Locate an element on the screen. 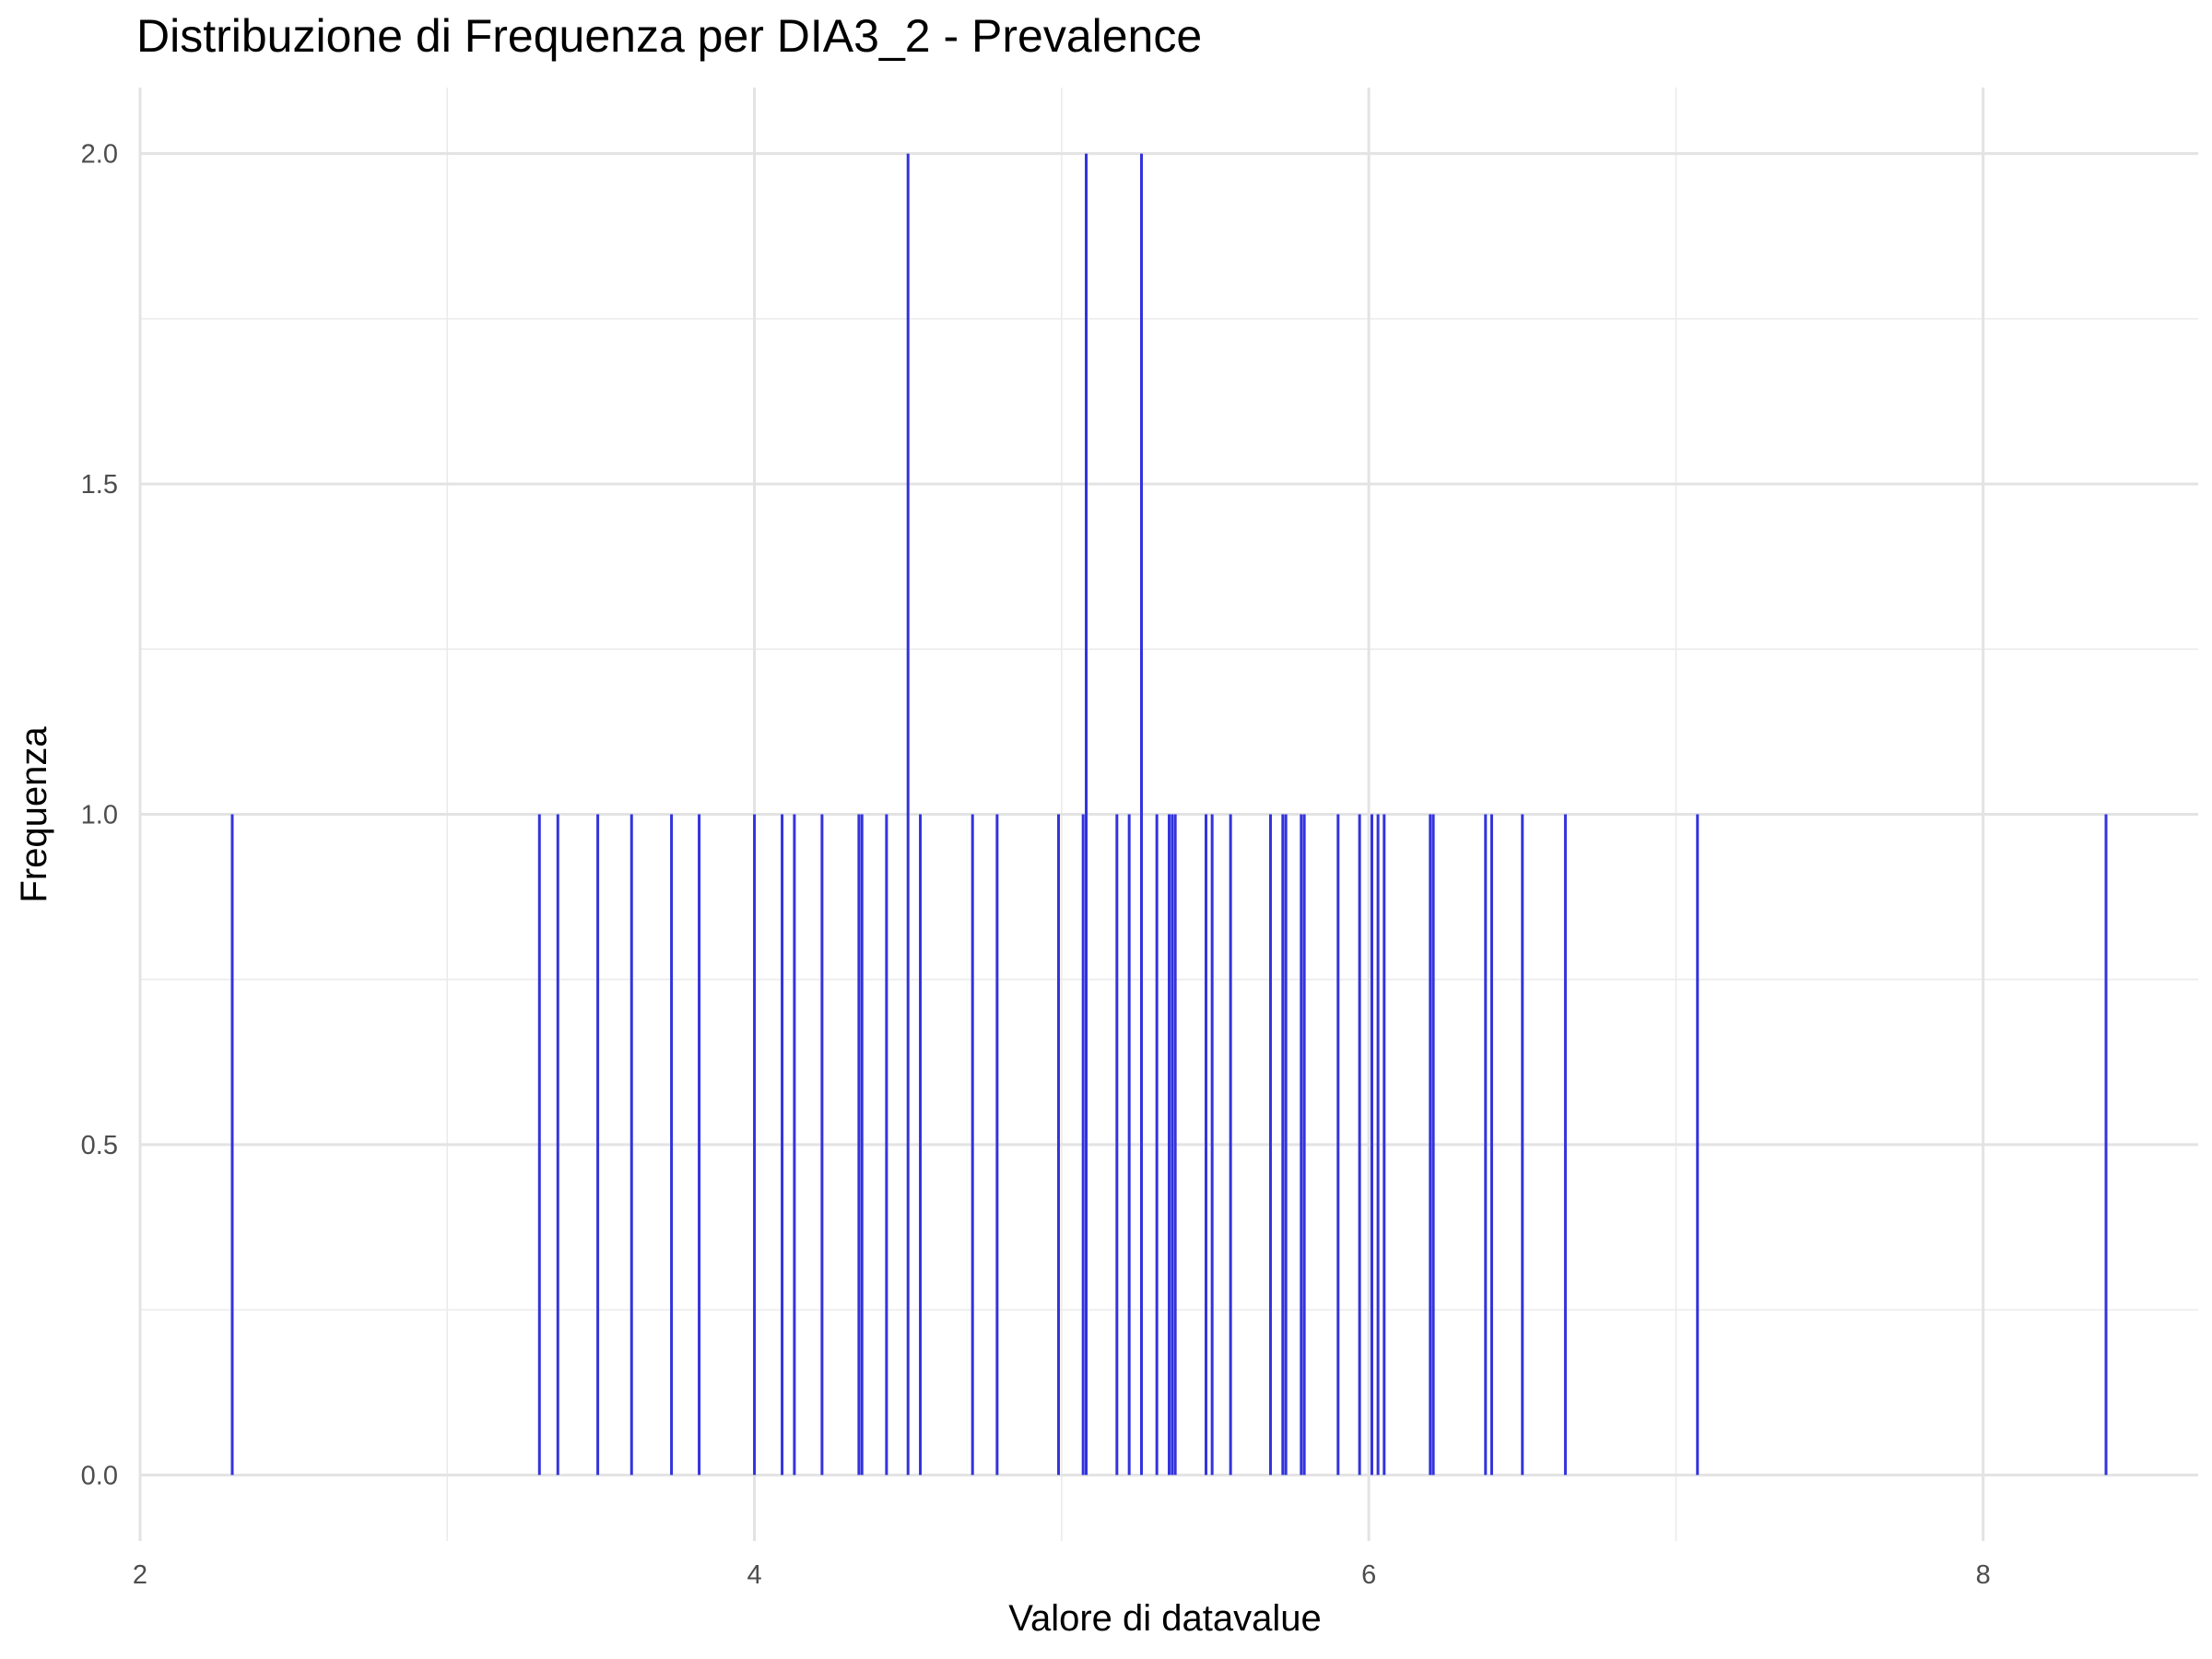 Image resolution: width=2212 pixels, height=1659 pixels. y-axis-title: Frequenza is located at coordinates (34, 814).